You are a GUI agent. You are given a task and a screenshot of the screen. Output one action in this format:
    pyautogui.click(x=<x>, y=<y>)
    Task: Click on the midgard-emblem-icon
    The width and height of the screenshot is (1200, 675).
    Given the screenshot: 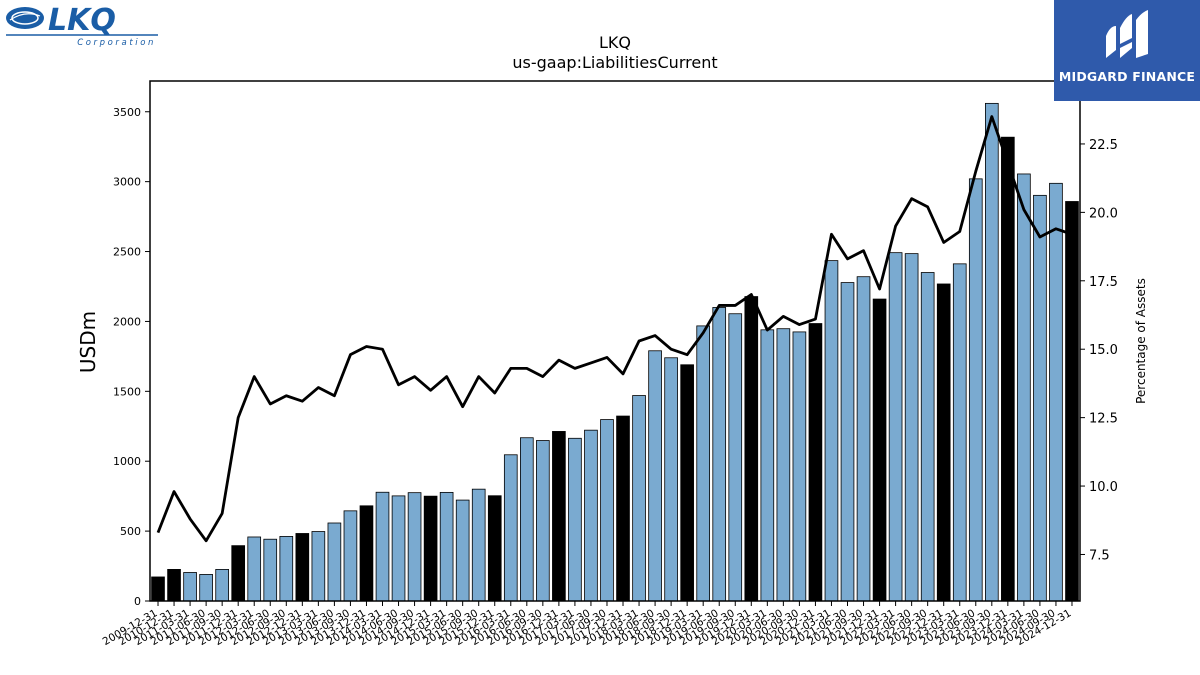 What is the action you would take?
    pyautogui.click(x=1127, y=34)
    